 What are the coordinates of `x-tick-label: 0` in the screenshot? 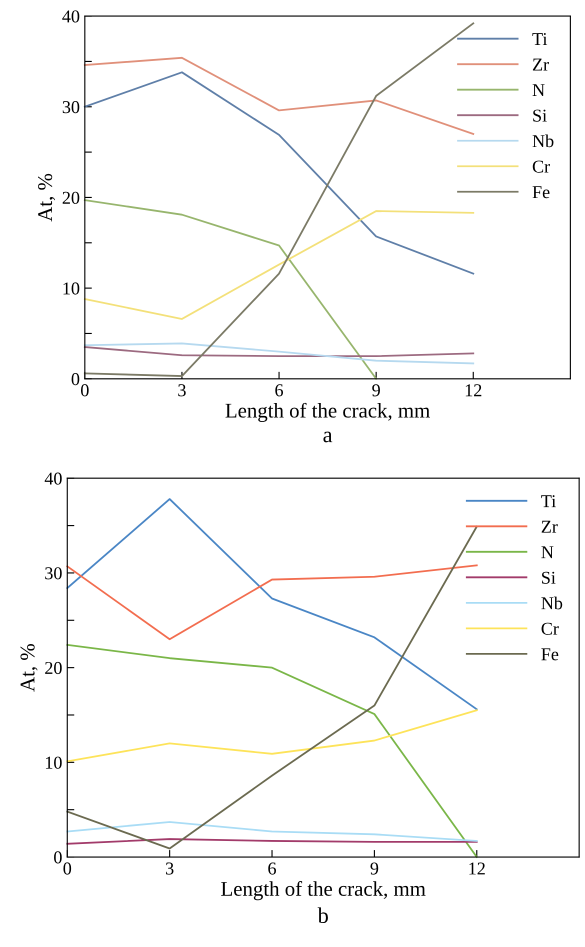 It's located at (85, 390).